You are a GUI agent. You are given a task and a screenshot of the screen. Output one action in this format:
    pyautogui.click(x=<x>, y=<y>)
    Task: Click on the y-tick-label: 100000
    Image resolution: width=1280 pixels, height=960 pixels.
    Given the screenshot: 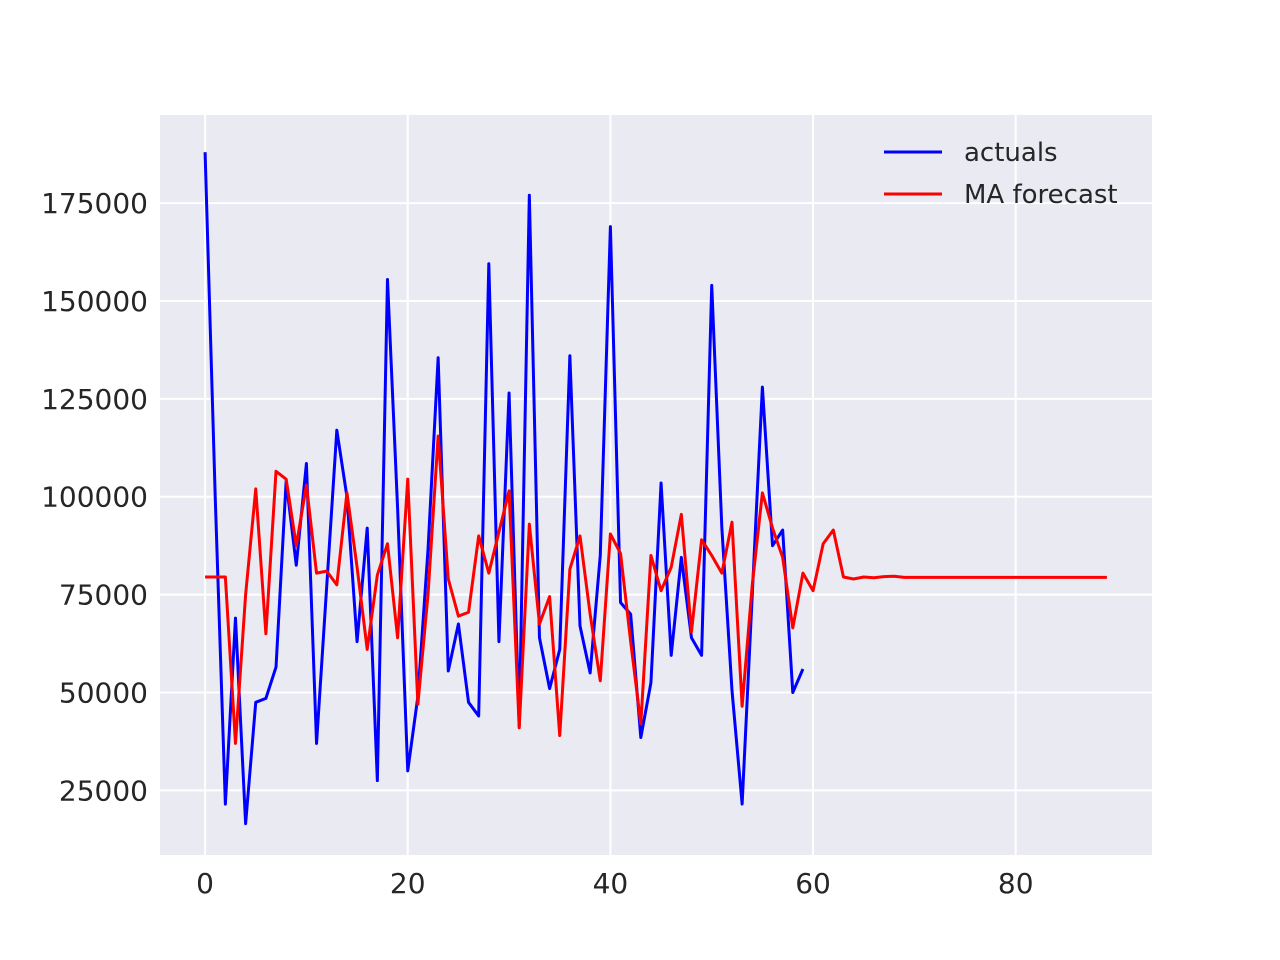 What is the action you would take?
    pyautogui.click(x=94, y=497)
    